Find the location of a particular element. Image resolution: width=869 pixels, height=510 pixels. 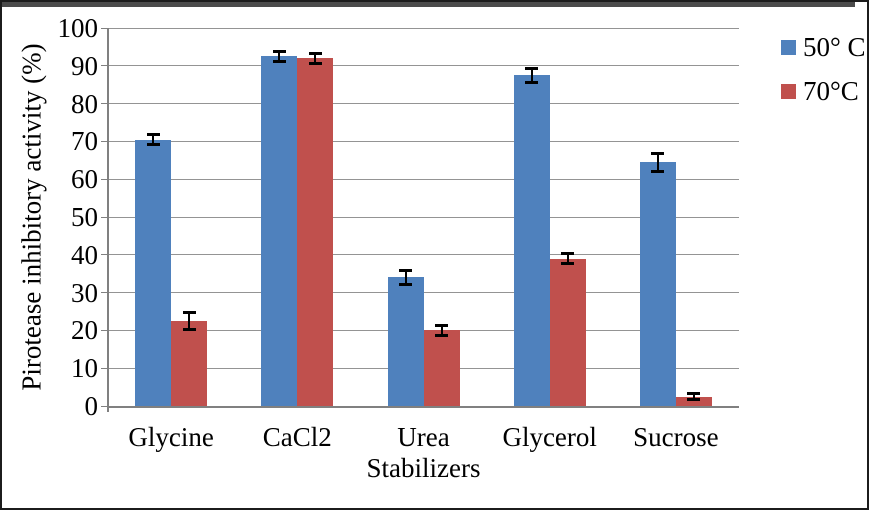

x-axis-title: Stabilizers is located at coordinates (423, 468).